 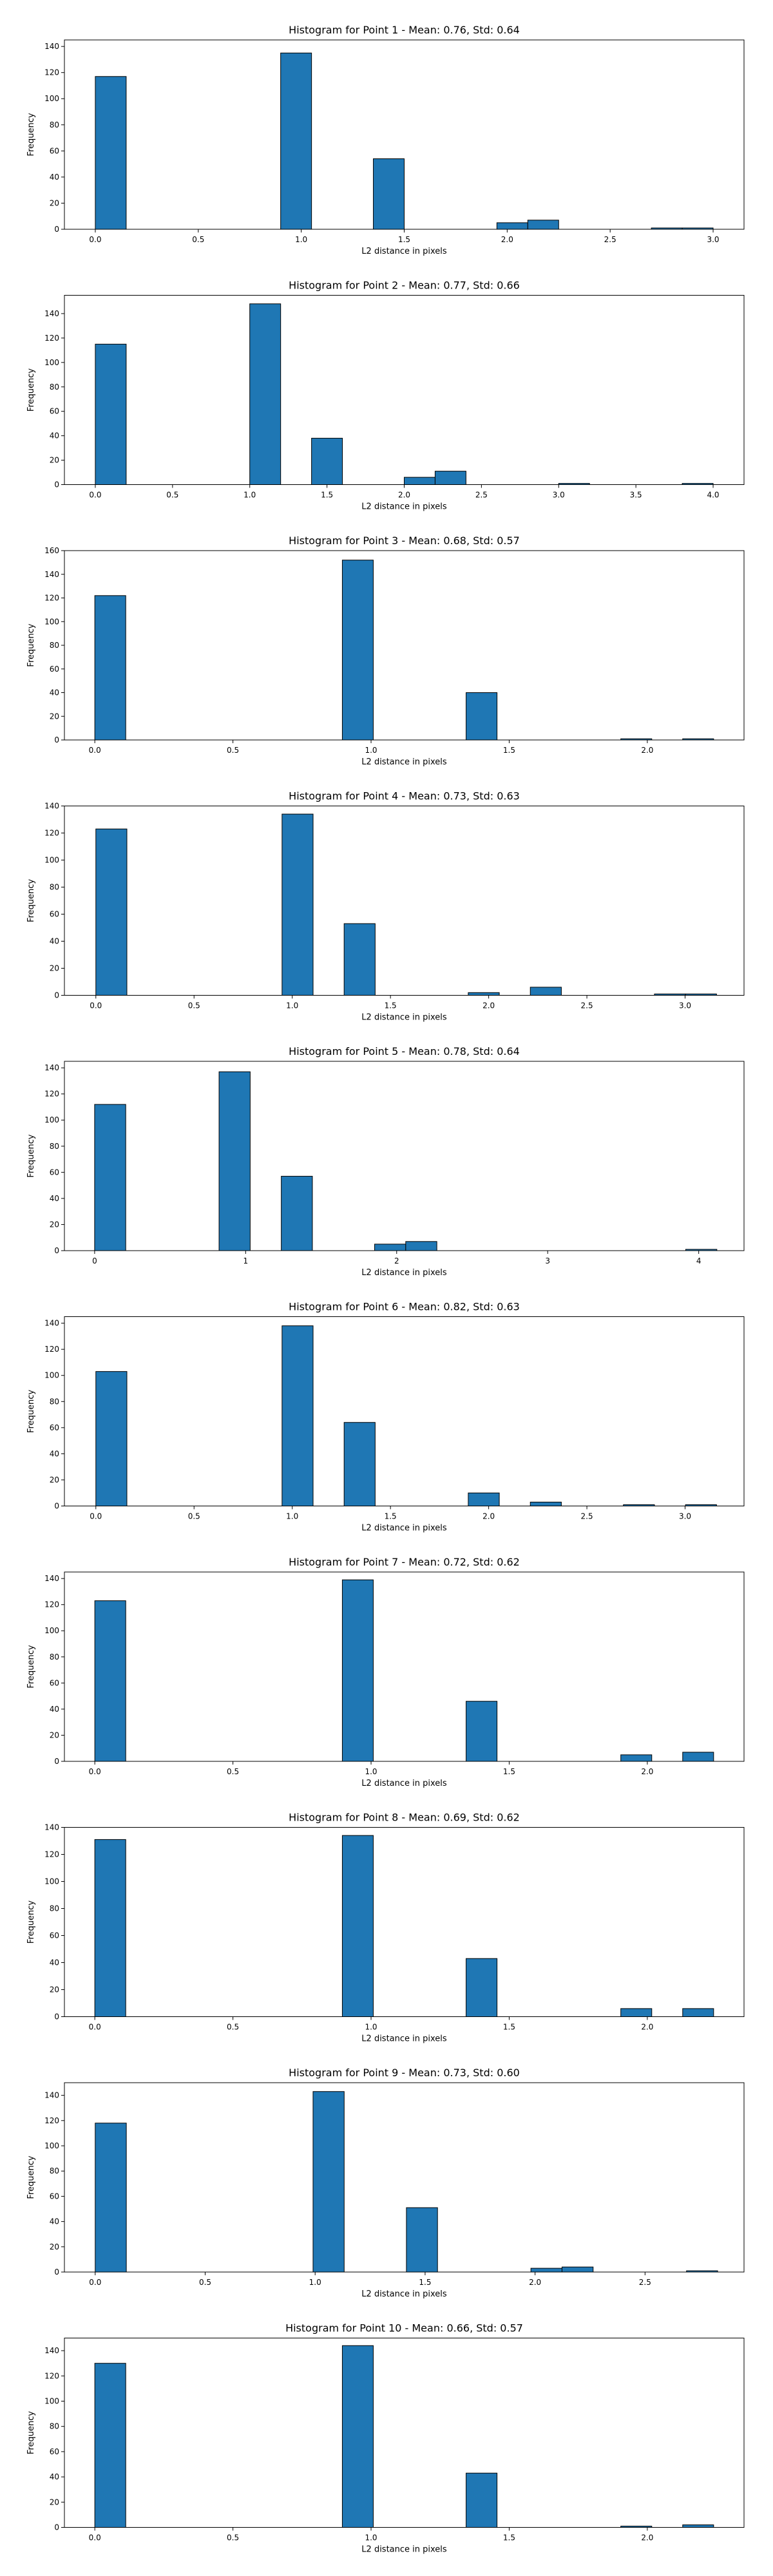 I want to click on x-tick-label: 2, so click(x=397, y=1260).